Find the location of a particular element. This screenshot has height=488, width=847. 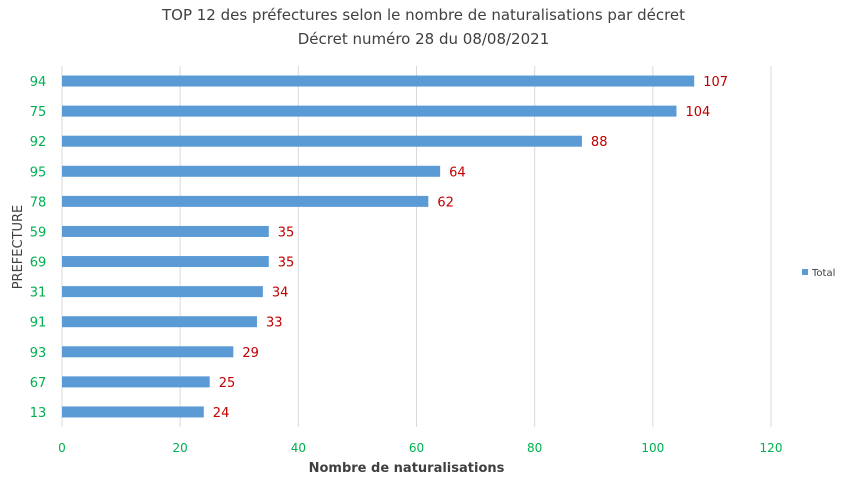

data-label: 24 is located at coordinates (221, 413).